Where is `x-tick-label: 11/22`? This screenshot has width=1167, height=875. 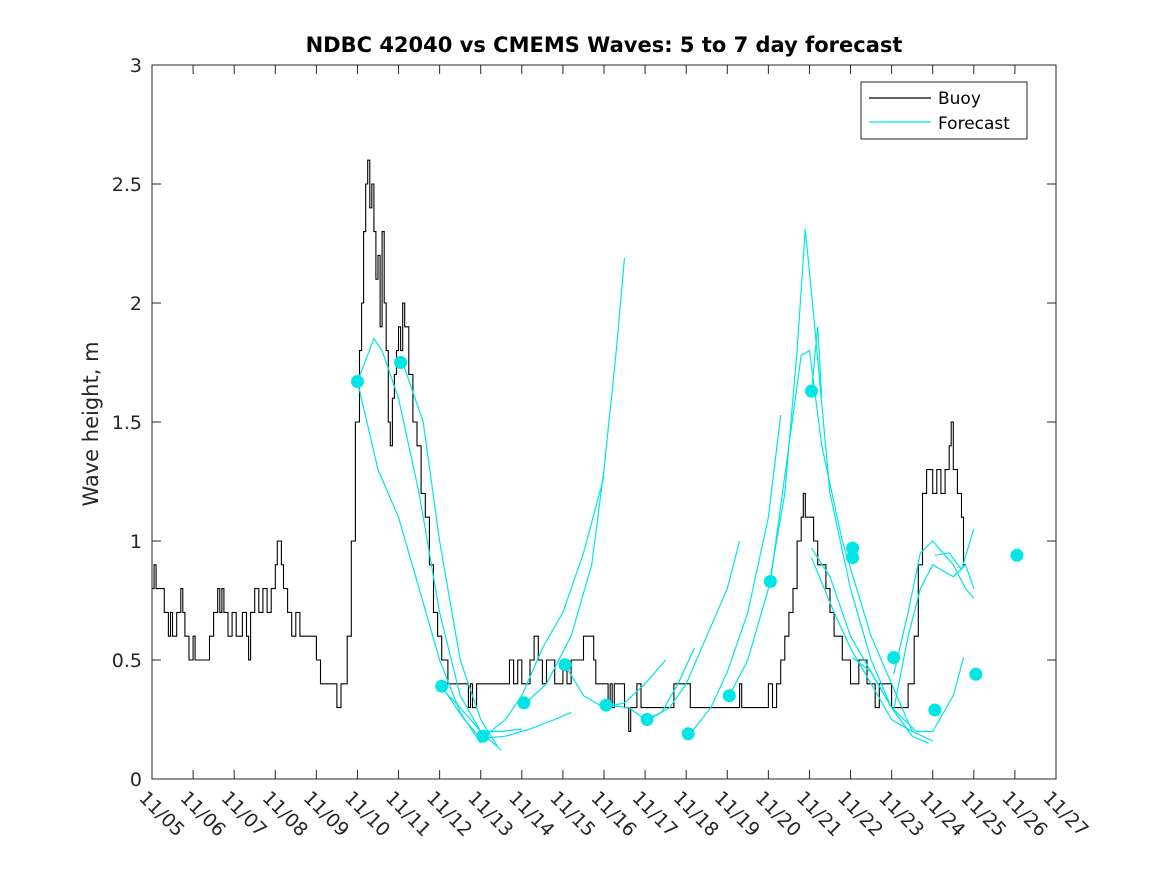
x-tick-label: 11/22 is located at coordinates (860, 814).